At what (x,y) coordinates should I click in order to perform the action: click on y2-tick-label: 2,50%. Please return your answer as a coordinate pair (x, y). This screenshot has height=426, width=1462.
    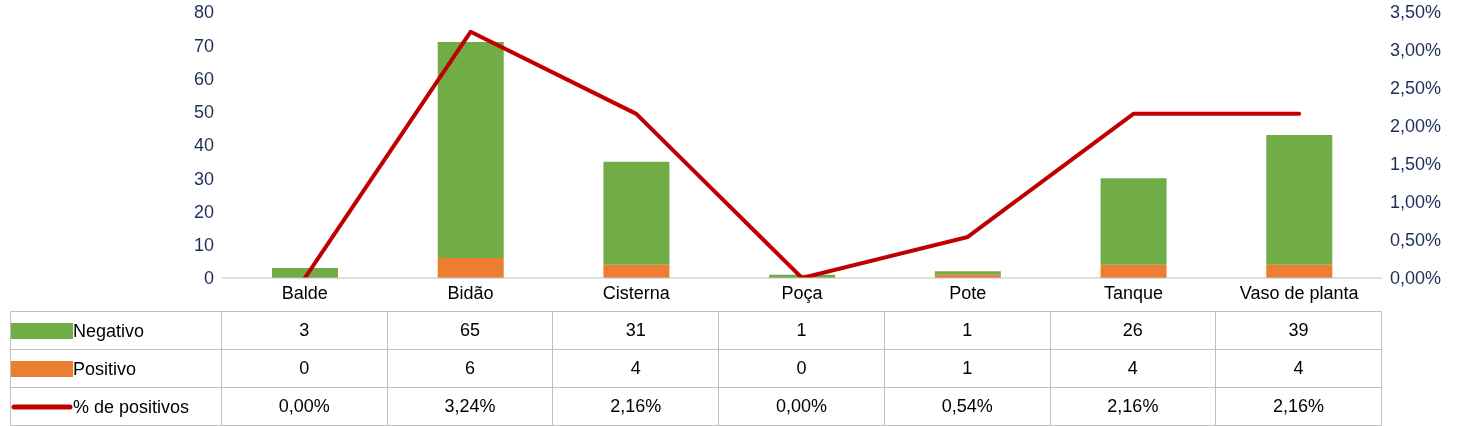
    Looking at the image, I should click on (1416, 88).